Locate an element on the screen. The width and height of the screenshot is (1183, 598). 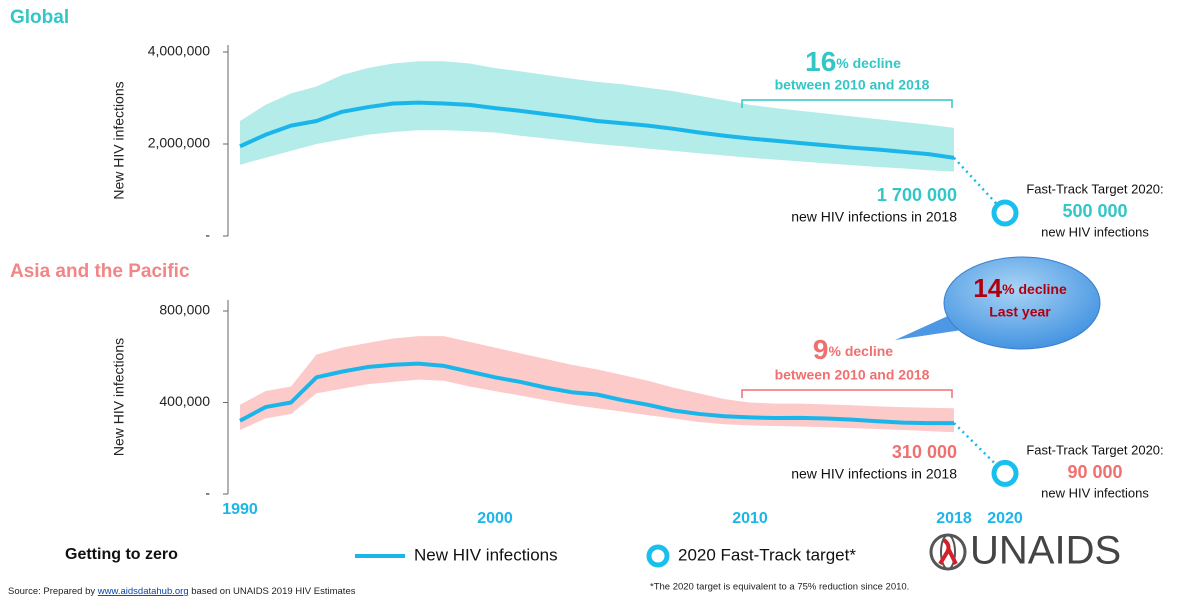
logo: UNAIDS is located at coordinates (1025, 551).